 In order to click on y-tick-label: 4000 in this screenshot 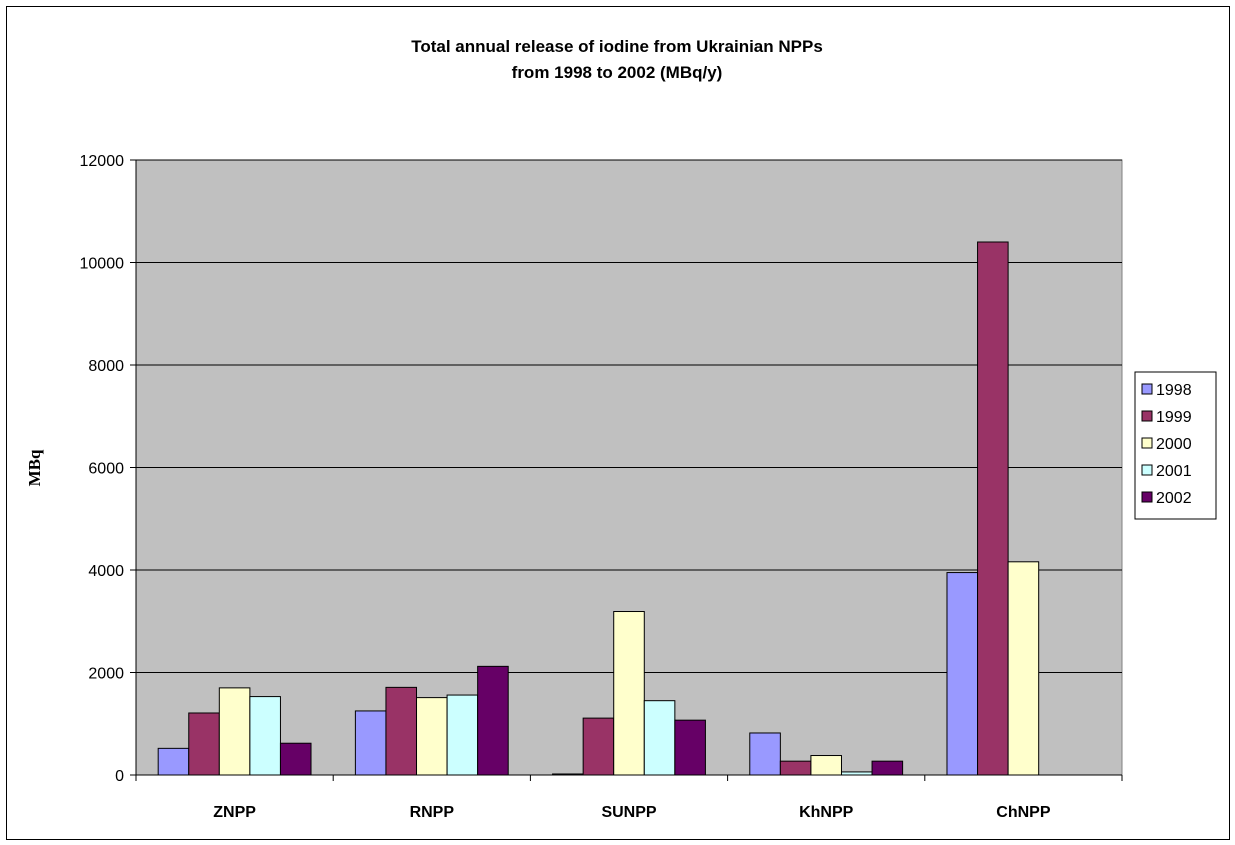, I will do `click(106, 571)`.